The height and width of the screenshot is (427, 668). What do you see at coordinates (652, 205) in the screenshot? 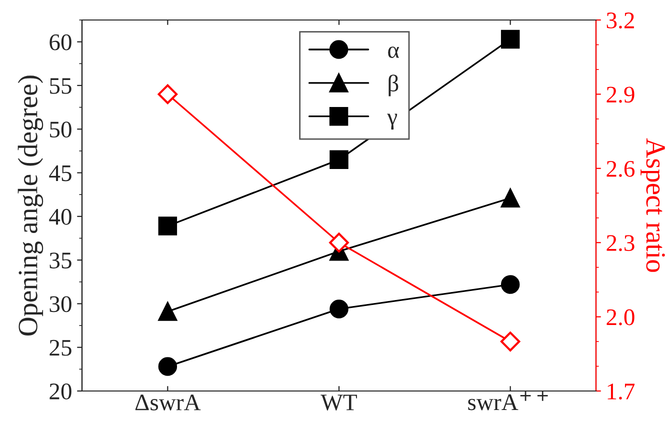
I see `y2-axis-title: Aspect ratio` at bounding box center [652, 205].